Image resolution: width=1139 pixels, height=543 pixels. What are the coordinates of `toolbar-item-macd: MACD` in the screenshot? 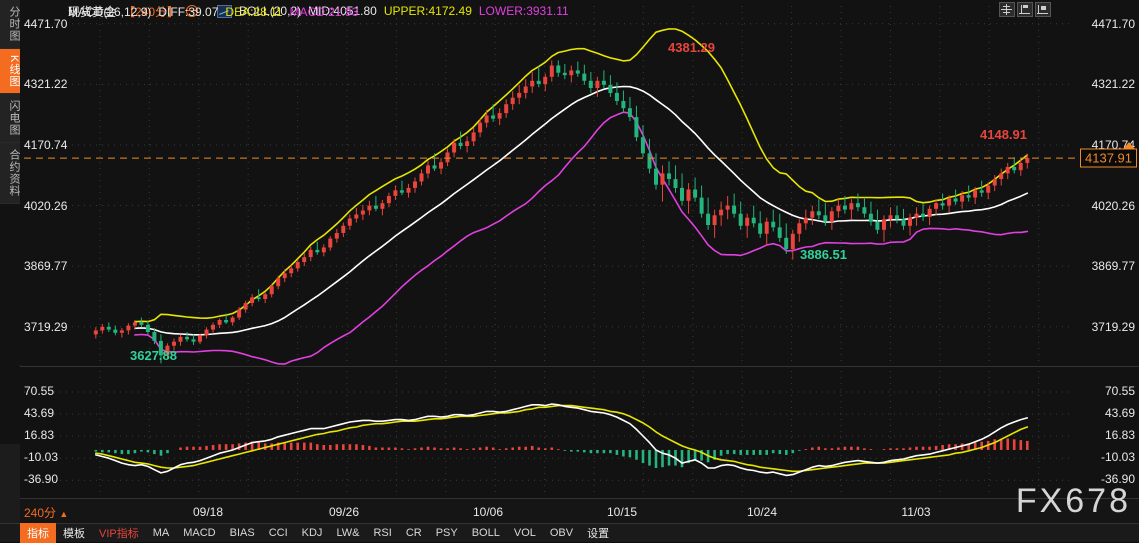 It's located at (199, 533).